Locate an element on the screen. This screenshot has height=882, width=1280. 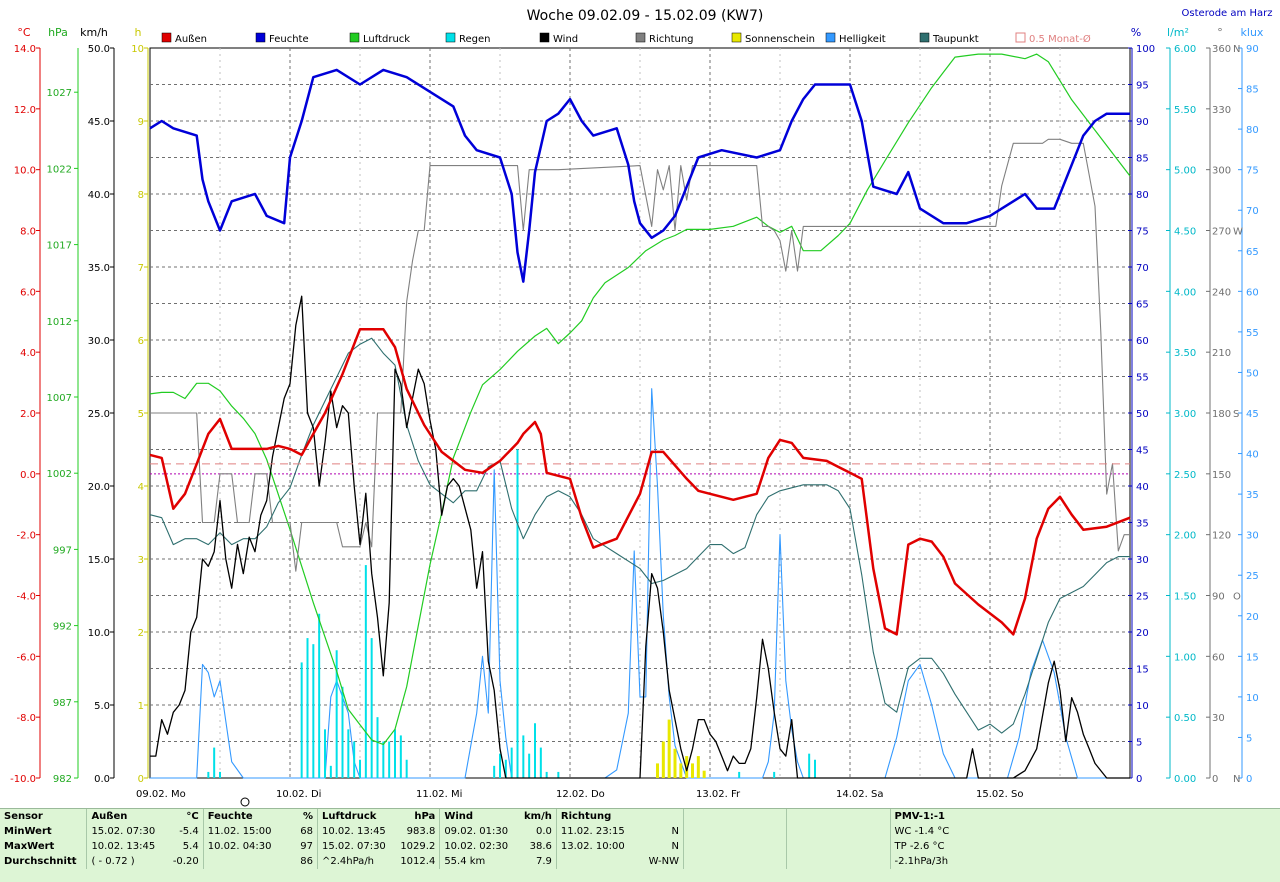
temp-axis-tick: -8.0 is located at coordinates (26, 718).